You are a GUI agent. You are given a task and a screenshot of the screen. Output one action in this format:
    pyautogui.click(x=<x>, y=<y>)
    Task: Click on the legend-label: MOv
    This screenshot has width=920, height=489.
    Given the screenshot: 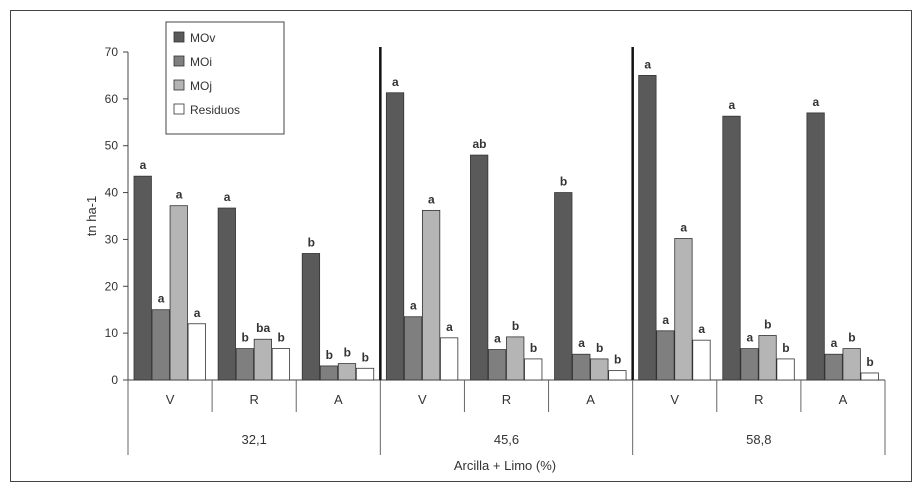 What is the action you would take?
    pyautogui.click(x=202, y=38)
    